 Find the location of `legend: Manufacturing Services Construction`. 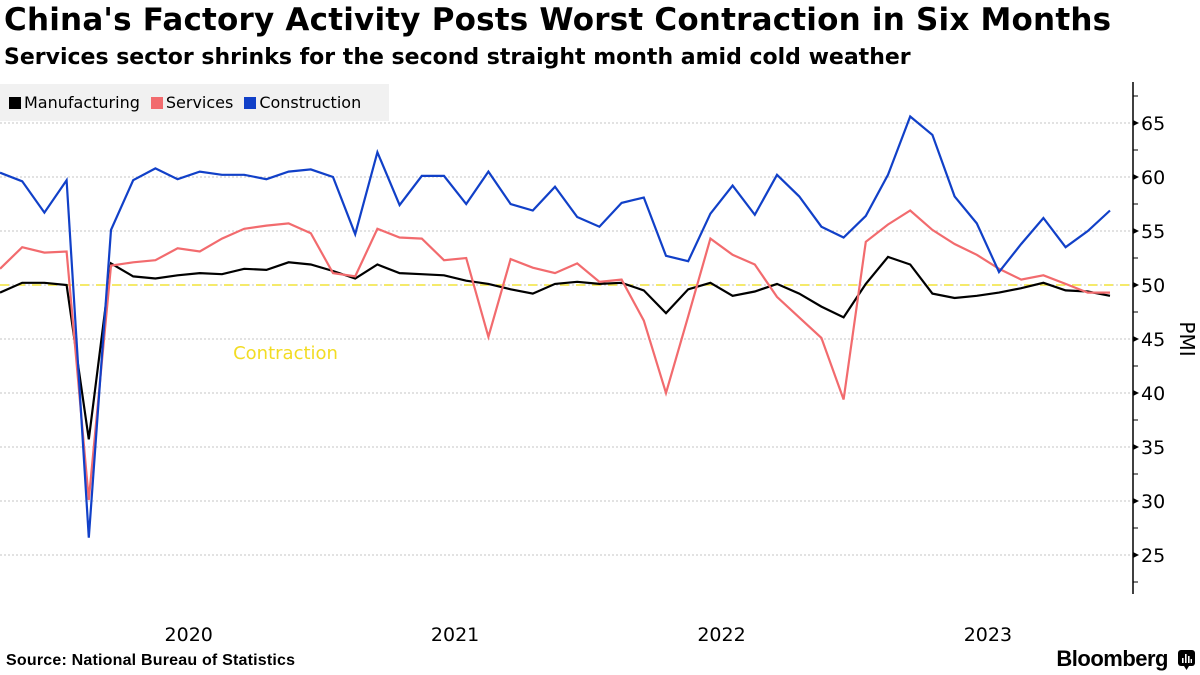

legend: Manufacturing Services Construction is located at coordinates (194, 102).